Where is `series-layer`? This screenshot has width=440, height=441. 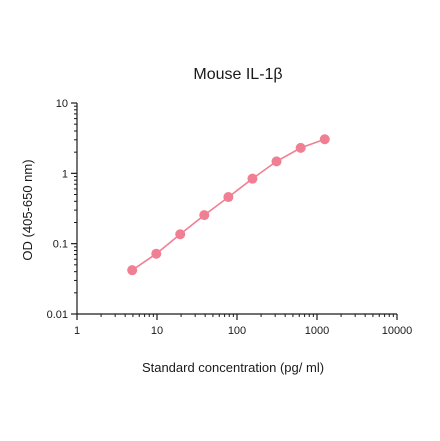 series-layer is located at coordinates (228, 205).